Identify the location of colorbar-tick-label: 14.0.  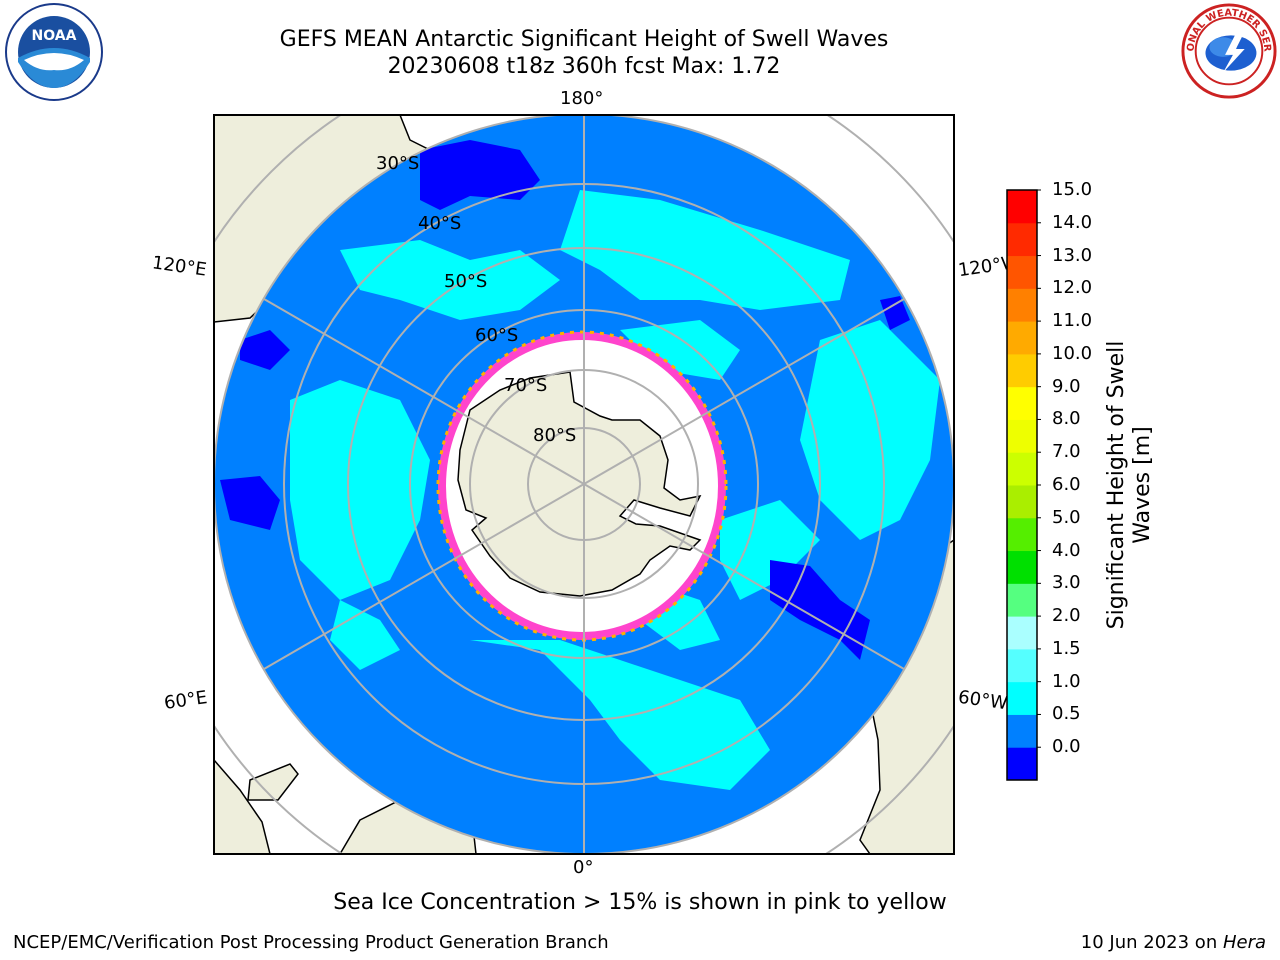
(1072, 222).